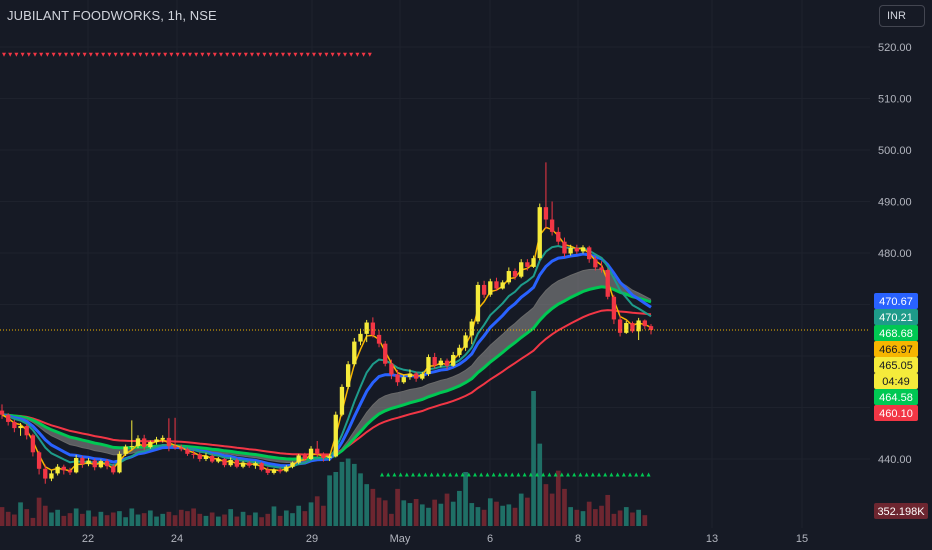 The image size is (932, 550). What do you see at coordinates (712, 539) in the screenshot?
I see `x-tick-label: 13` at bounding box center [712, 539].